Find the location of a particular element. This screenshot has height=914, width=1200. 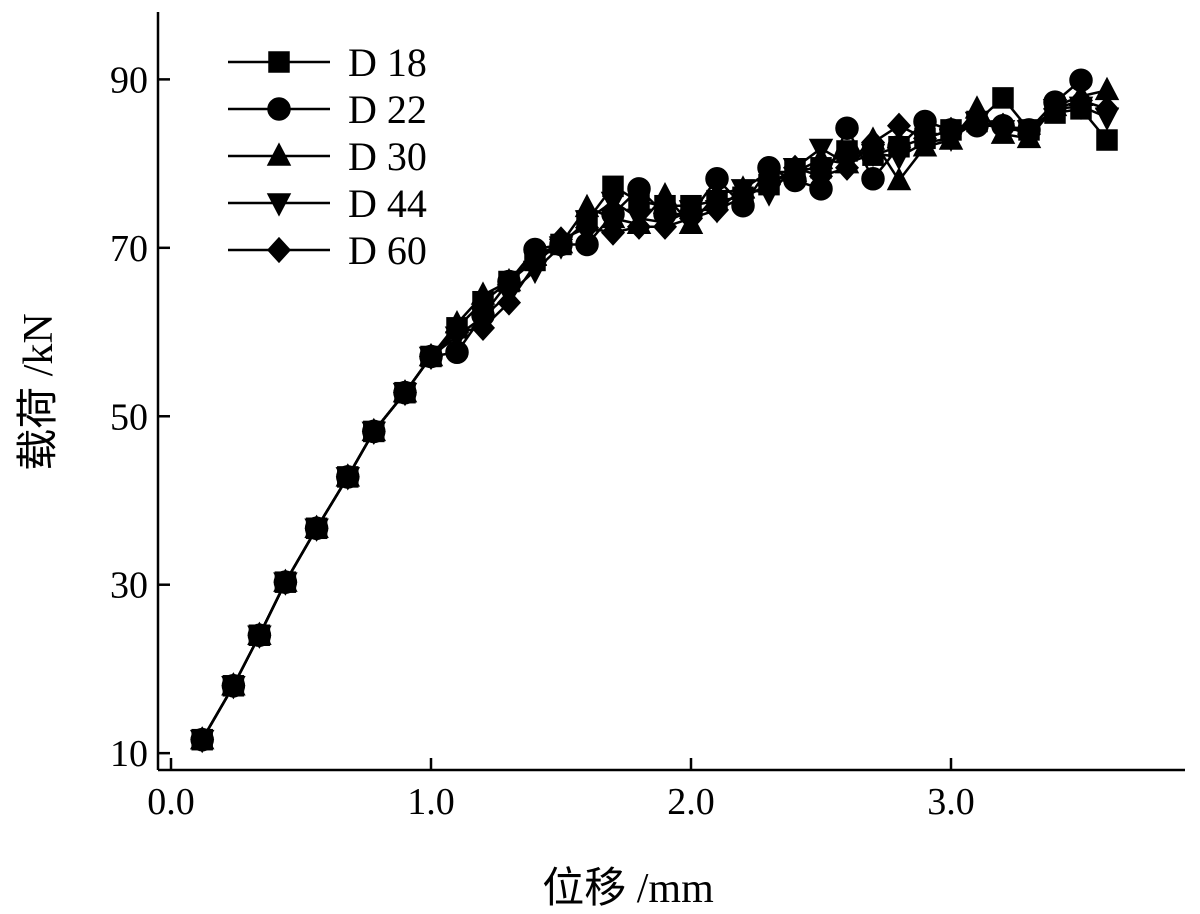

legend-entry-d18: D 18 is located at coordinates (327, 62).